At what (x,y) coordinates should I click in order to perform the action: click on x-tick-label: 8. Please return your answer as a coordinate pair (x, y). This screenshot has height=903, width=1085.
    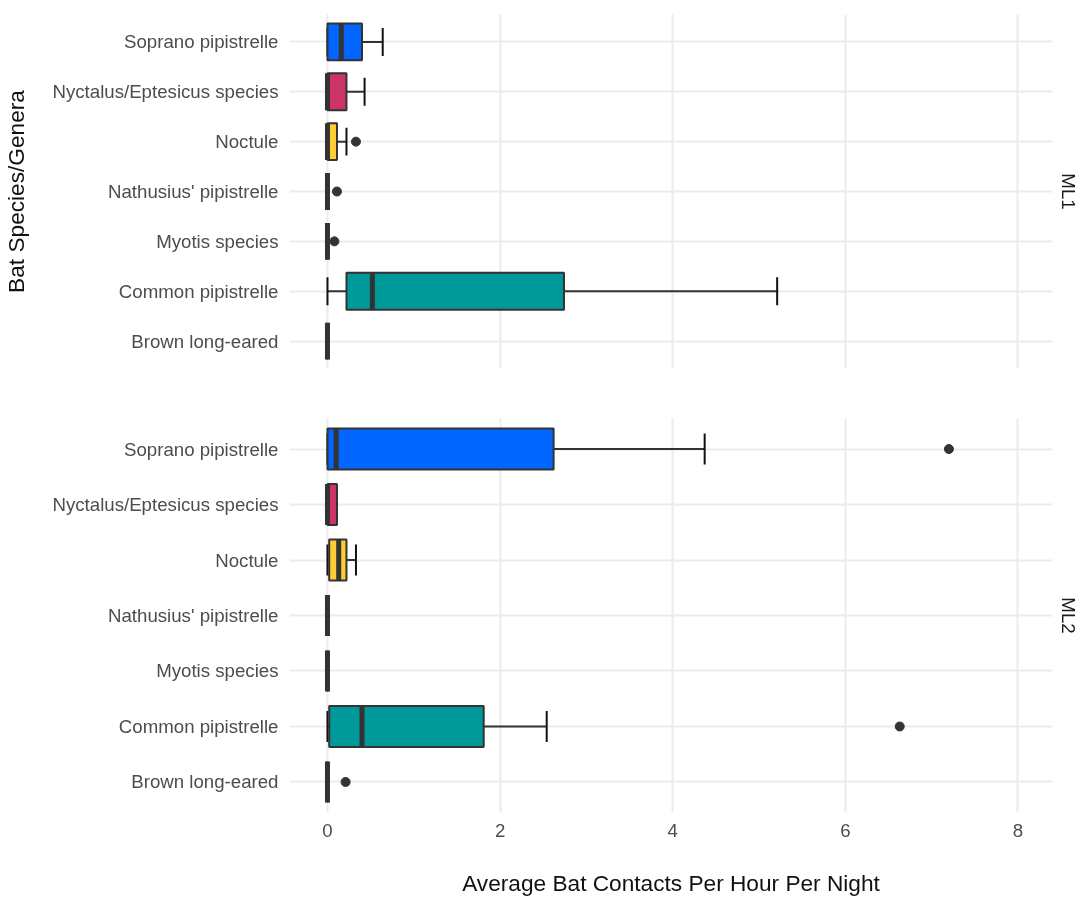
    Looking at the image, I should click on (1018, 830).